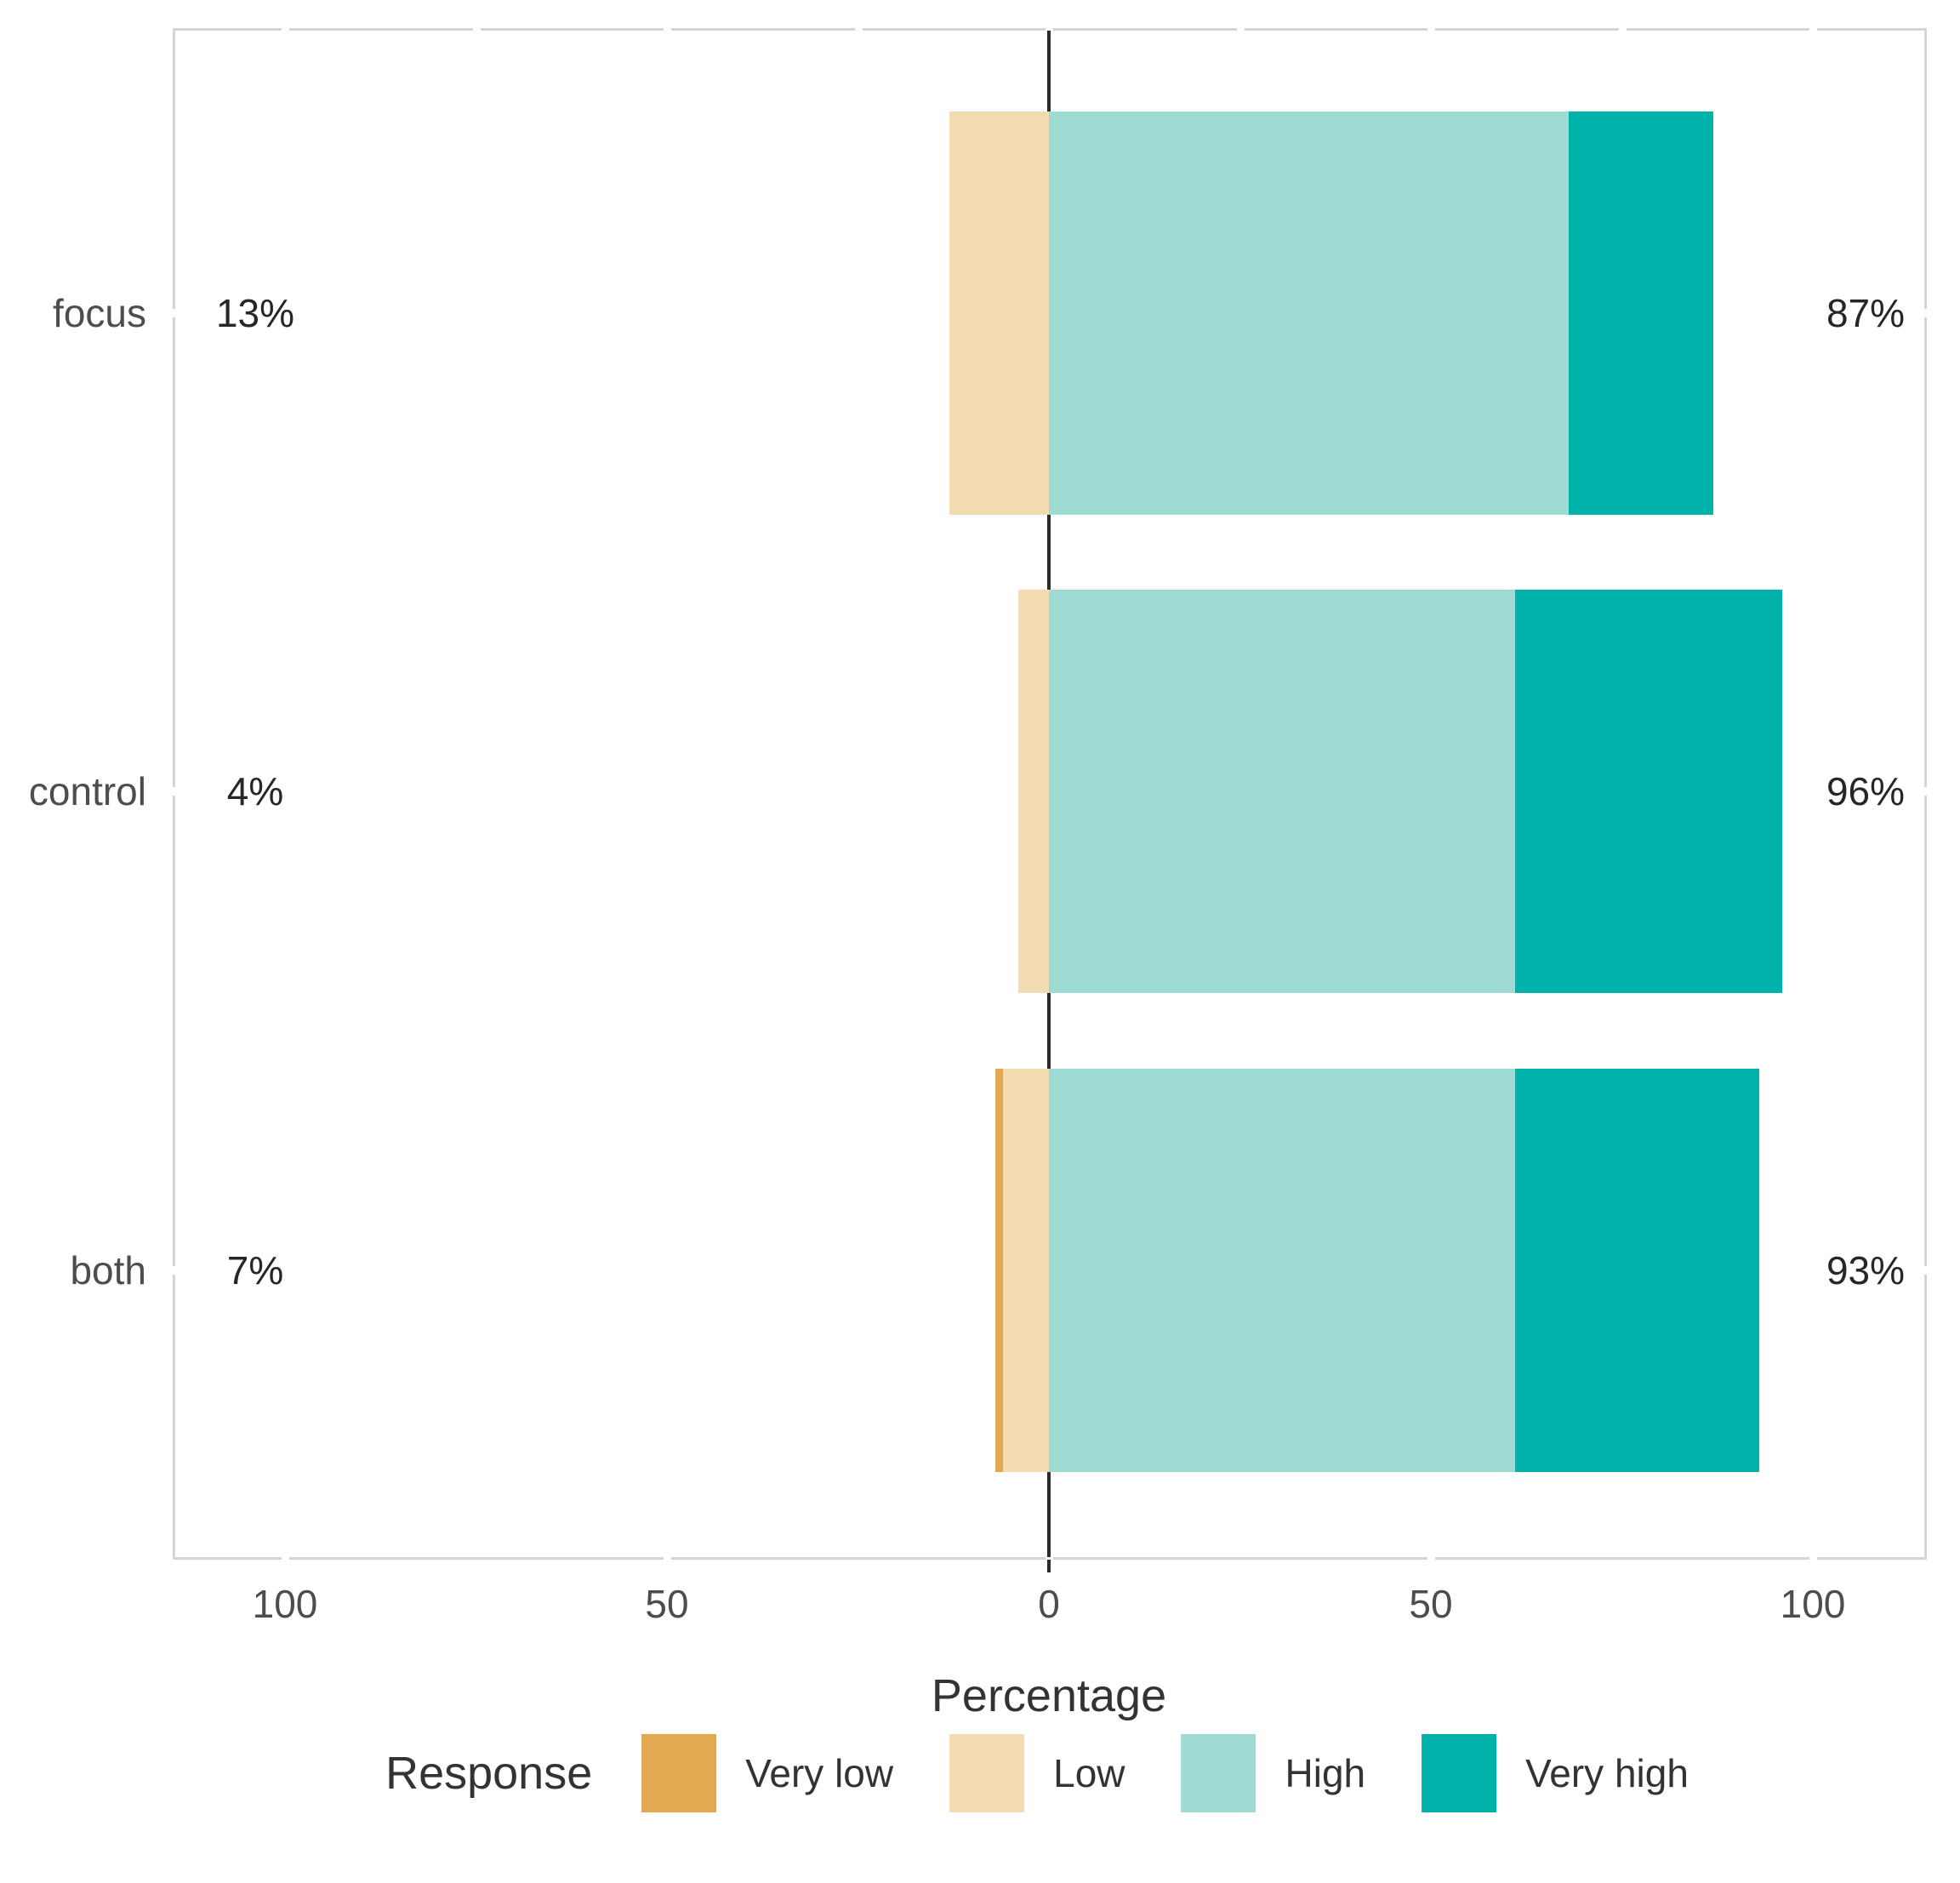  What do you see at coordinates (1641, 313) in the screenshot?
I see `bar-segment-focus-very-high` at bounding box center [1641, 313].